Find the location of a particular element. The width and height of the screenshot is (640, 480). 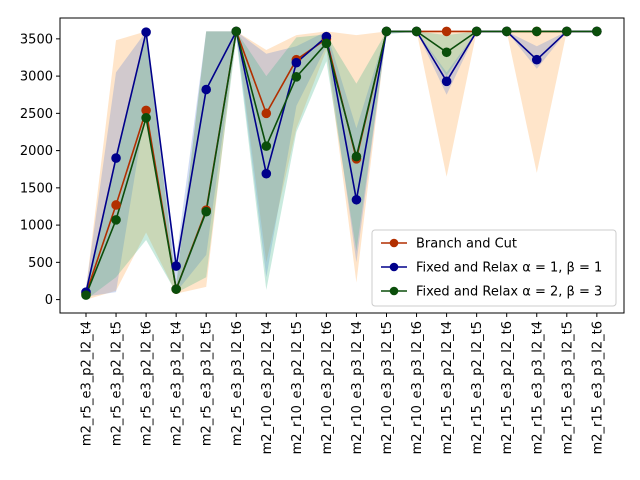

x-tick-label: m2_r10_e3_p3_l2_t5 is located at coordinates (387, 387).